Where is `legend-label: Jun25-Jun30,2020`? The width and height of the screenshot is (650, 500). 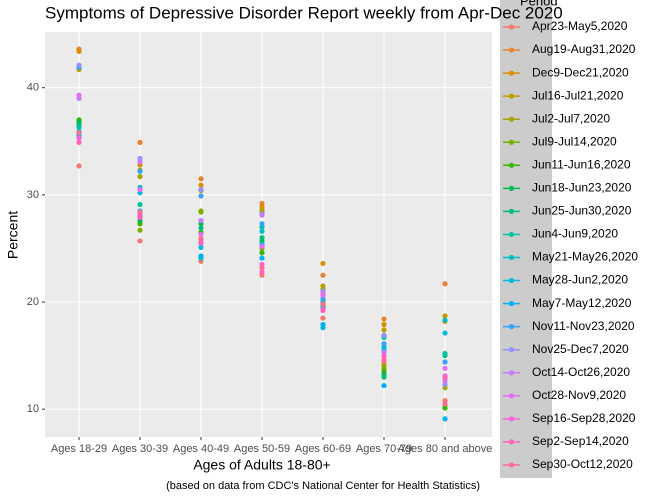 legend-label: Jun25-Jun30,2020 is located at coordinates (582, 211).